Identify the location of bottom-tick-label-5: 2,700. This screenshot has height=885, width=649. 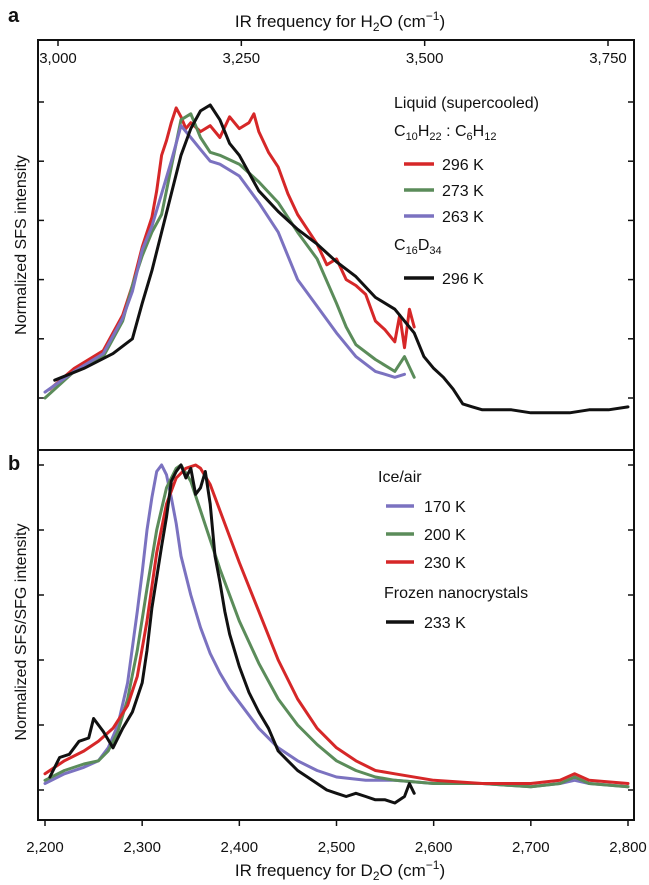
(531, 847).